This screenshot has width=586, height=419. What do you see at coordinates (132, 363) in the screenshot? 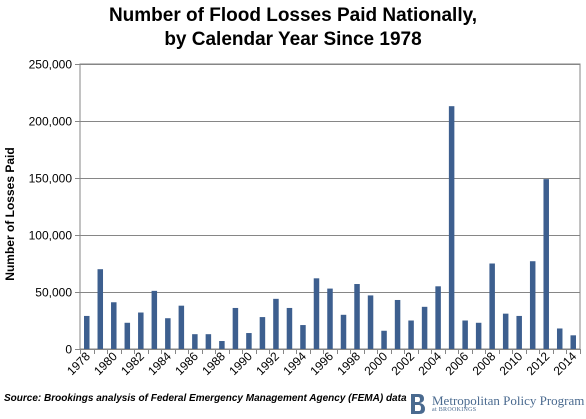
I see `x-tick-label: 1982` at bounding box center [132, 363].